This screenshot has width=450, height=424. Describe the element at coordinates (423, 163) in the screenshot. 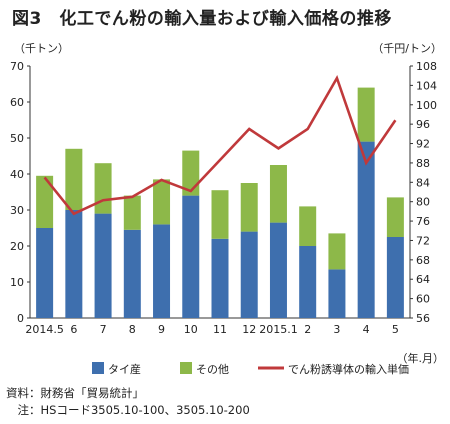

I see `right-tick-label: 88` at that location.